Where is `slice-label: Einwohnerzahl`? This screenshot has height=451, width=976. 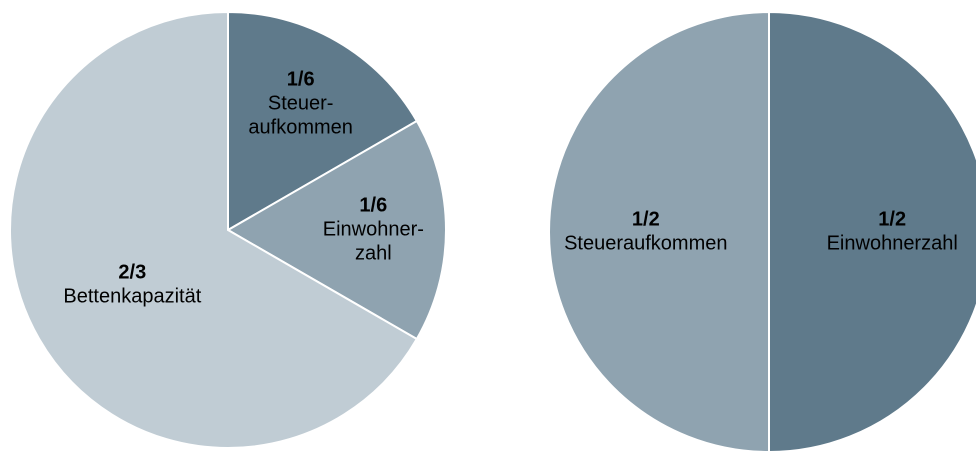 slice-label: Einwohnerzahl is located at coordinates (892, 243).